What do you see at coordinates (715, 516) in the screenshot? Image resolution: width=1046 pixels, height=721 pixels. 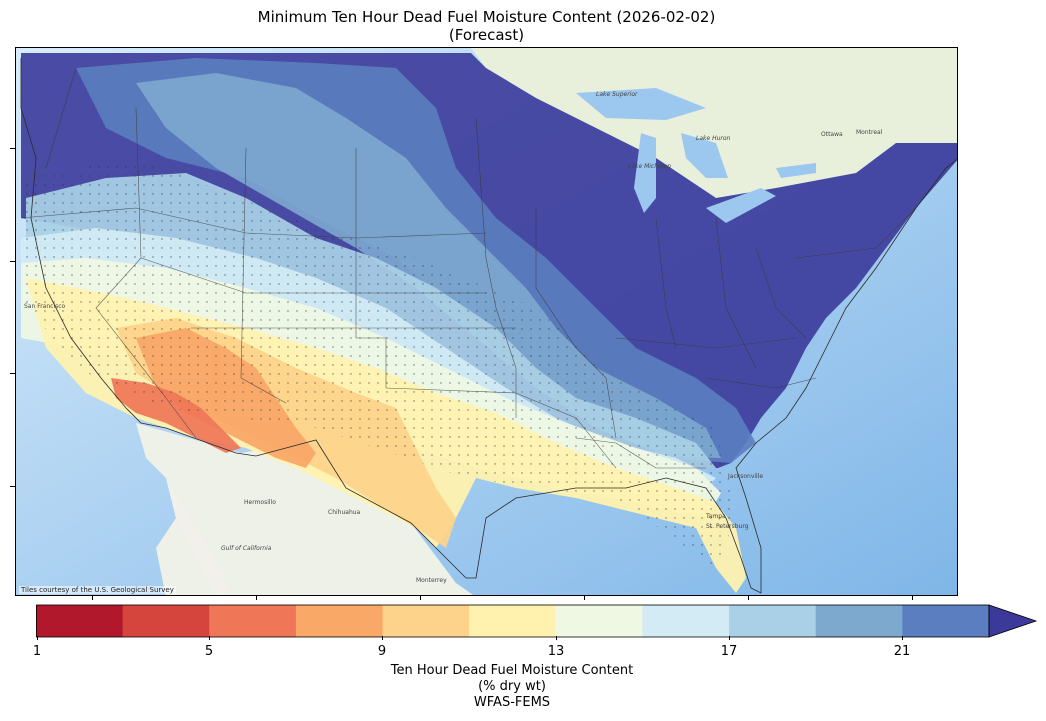 I see `place-label-tampa: Tampa` at bounding box center [715, 516].